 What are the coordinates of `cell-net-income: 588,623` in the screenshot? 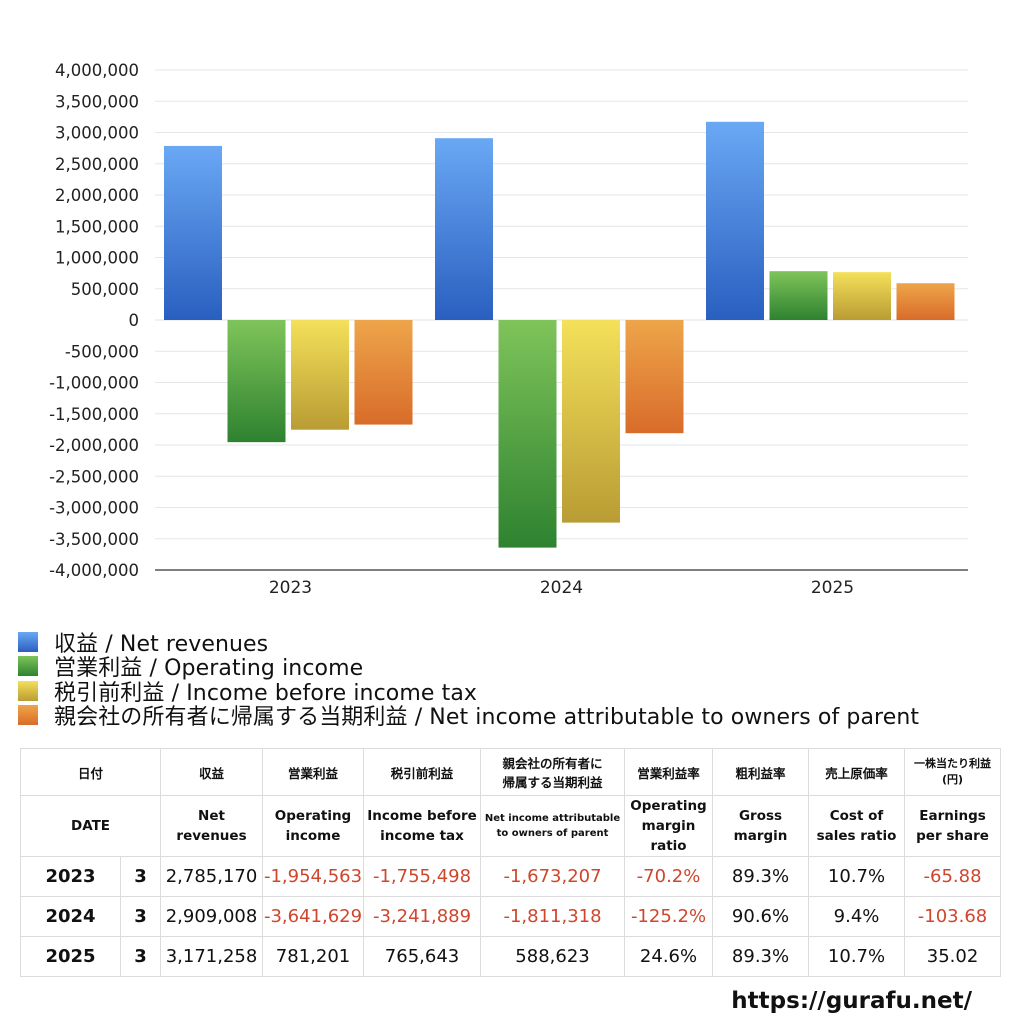 It's located at (553, 956).